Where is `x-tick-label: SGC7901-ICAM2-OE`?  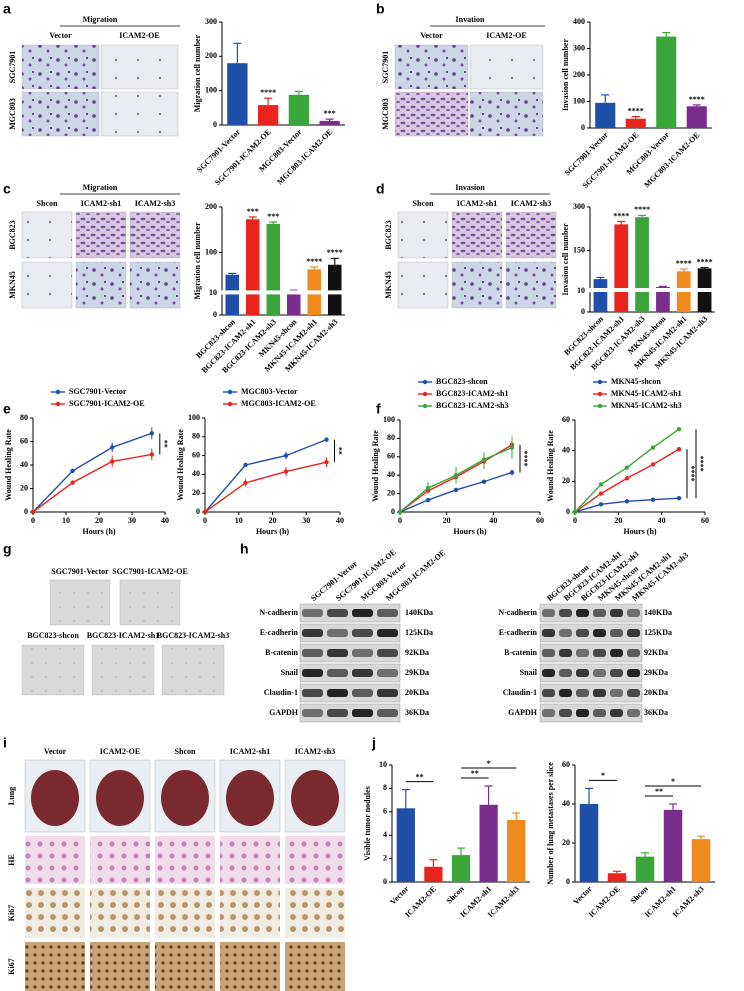 x-tick-label: SGC7901-ICAM2-OE is located at coordinates (611, 160).